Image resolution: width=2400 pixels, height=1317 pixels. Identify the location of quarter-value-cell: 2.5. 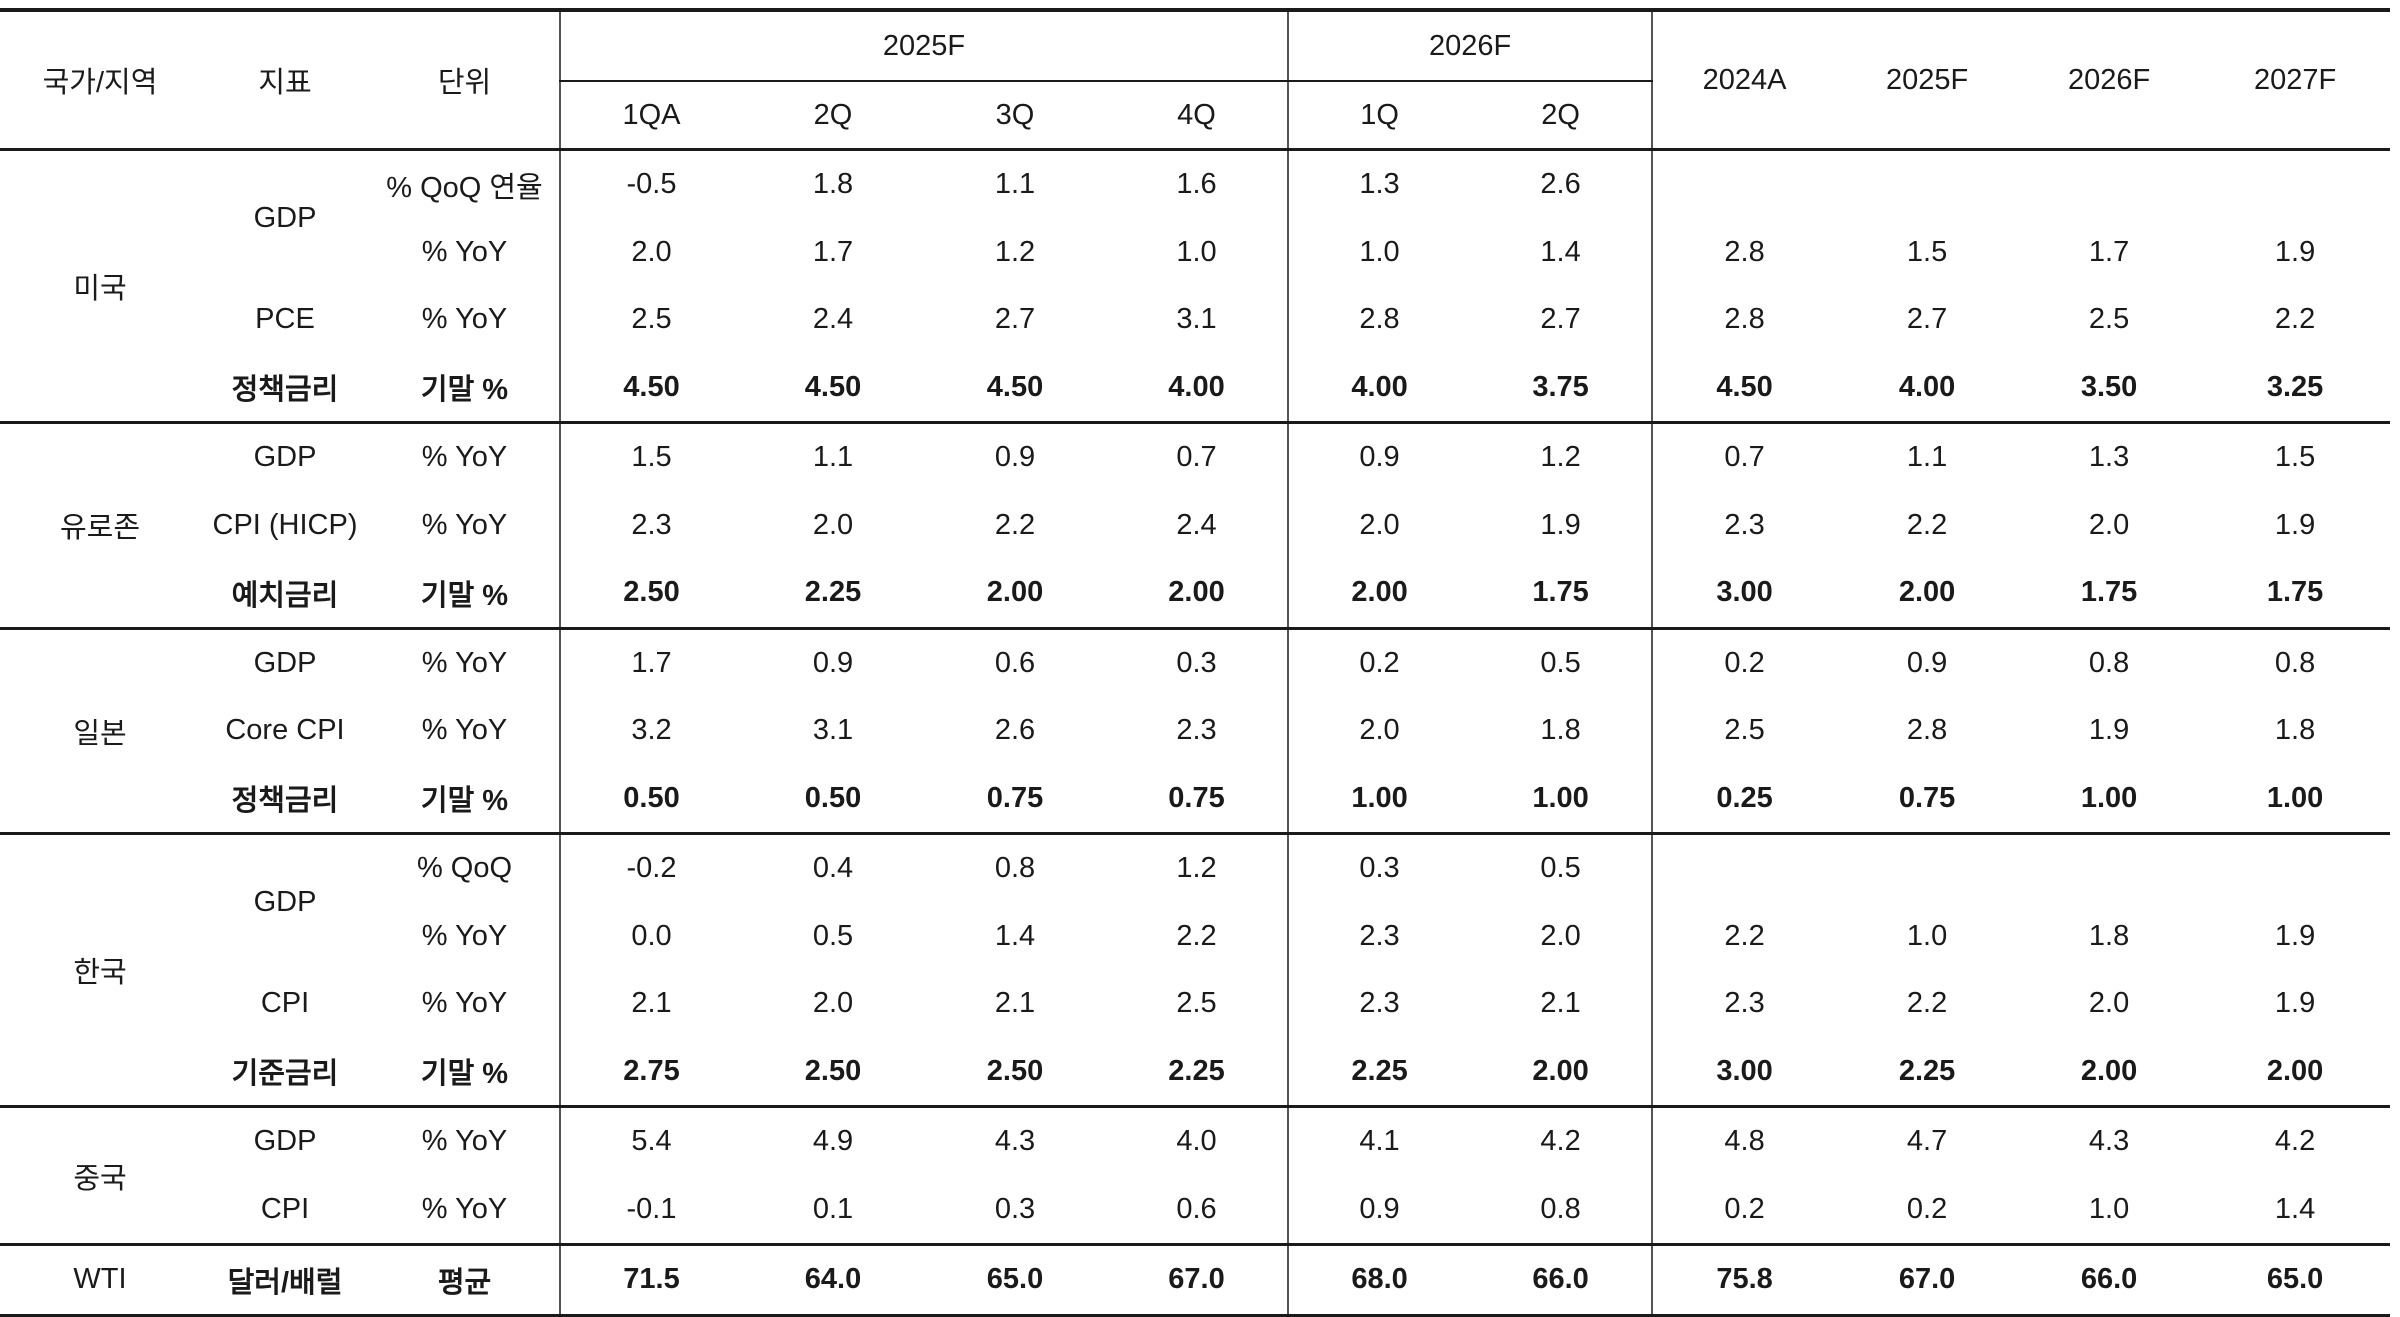
(1196, 1003).